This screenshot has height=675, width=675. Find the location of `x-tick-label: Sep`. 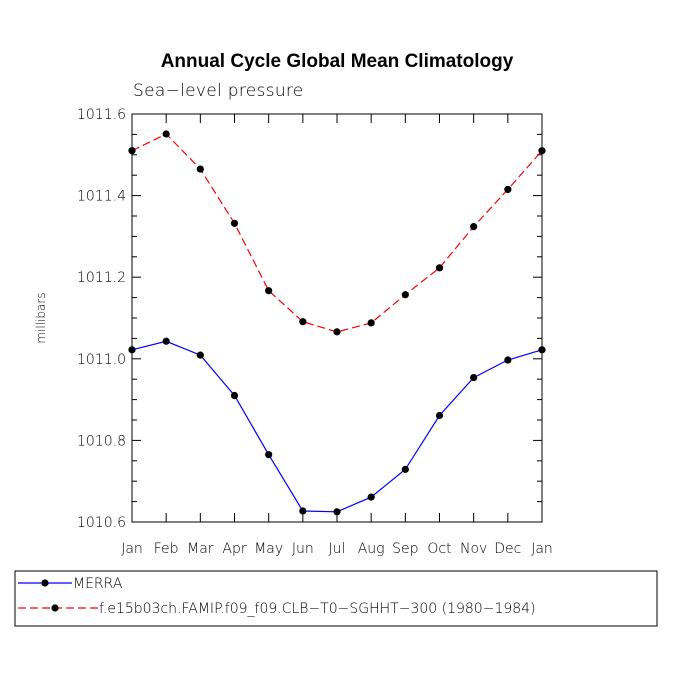

x-tick-label: Sep is located at coordinates (405, 549).